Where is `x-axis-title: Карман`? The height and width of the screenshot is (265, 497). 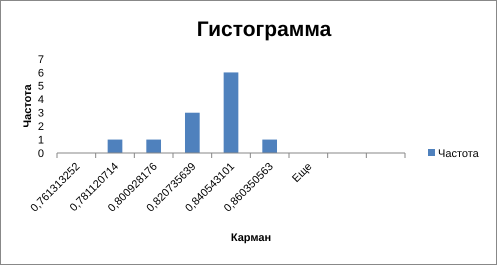
x-axis-title: Карман is located at coordinates (251, 238).